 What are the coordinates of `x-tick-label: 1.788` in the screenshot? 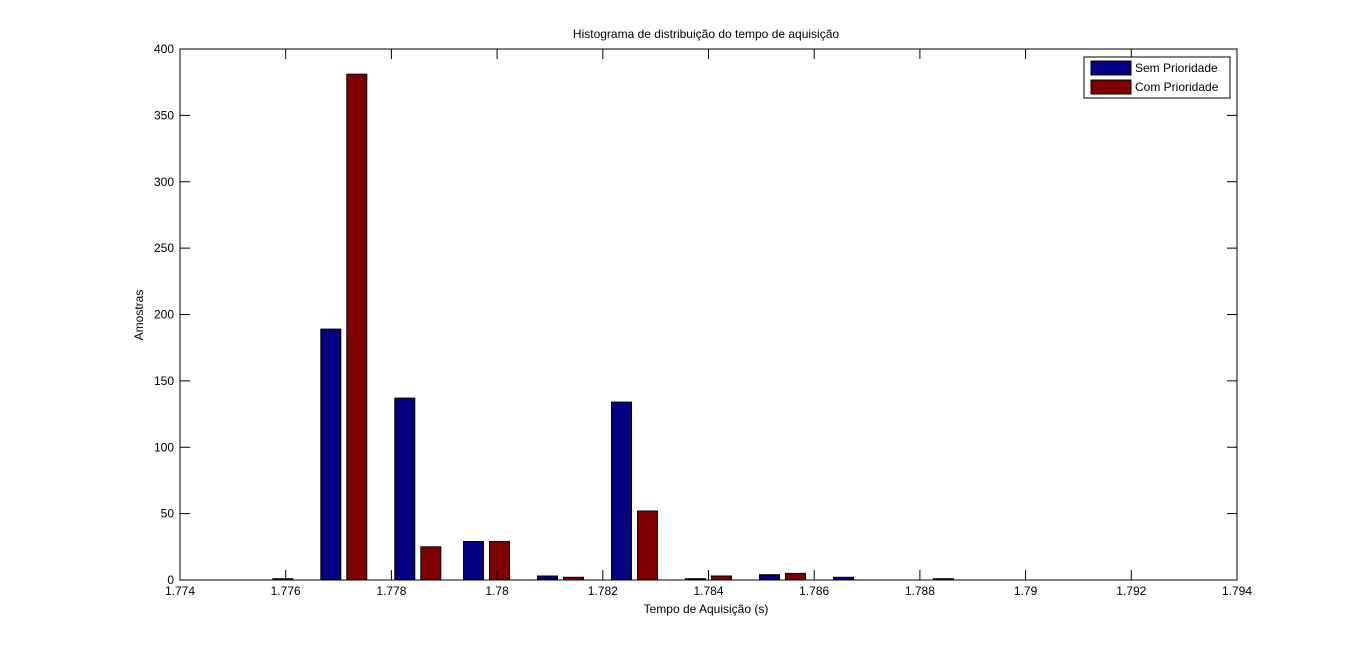 It's located at (920, 591).